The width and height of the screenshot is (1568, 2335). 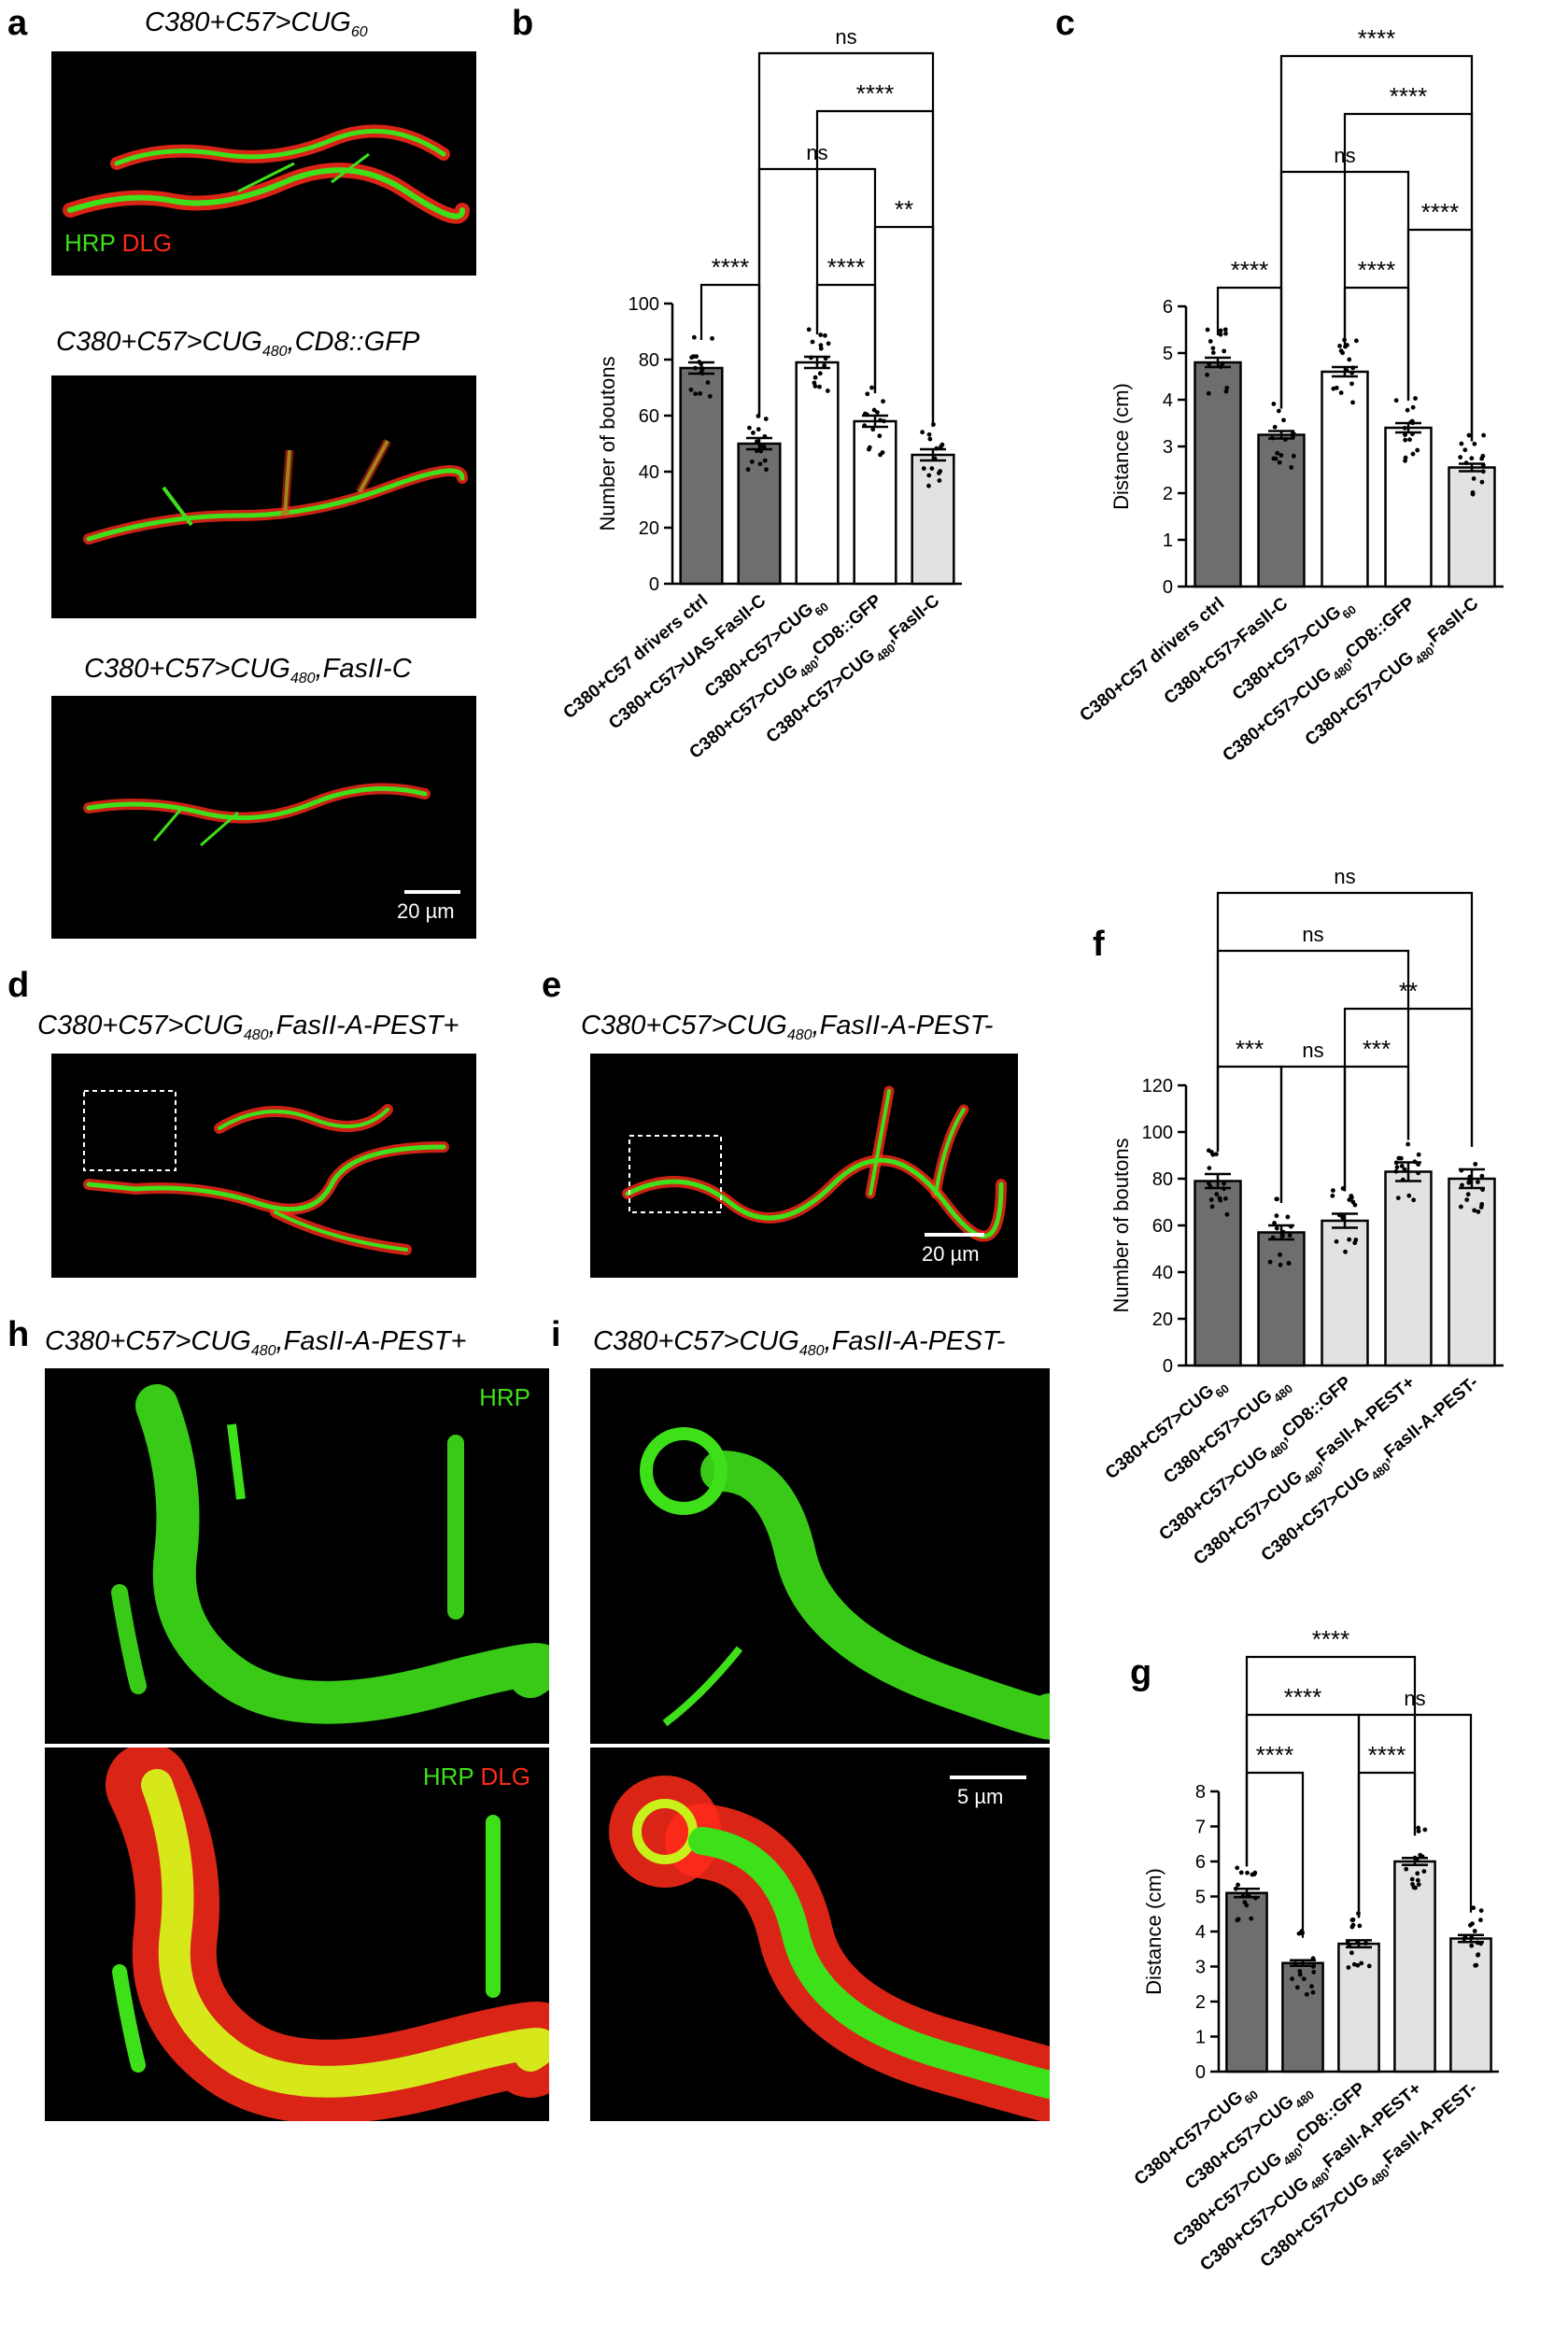 What do you see at coordinates (904, 209) in the screenshot?
I see `significance-label: **` at bounding box center [904, 209].